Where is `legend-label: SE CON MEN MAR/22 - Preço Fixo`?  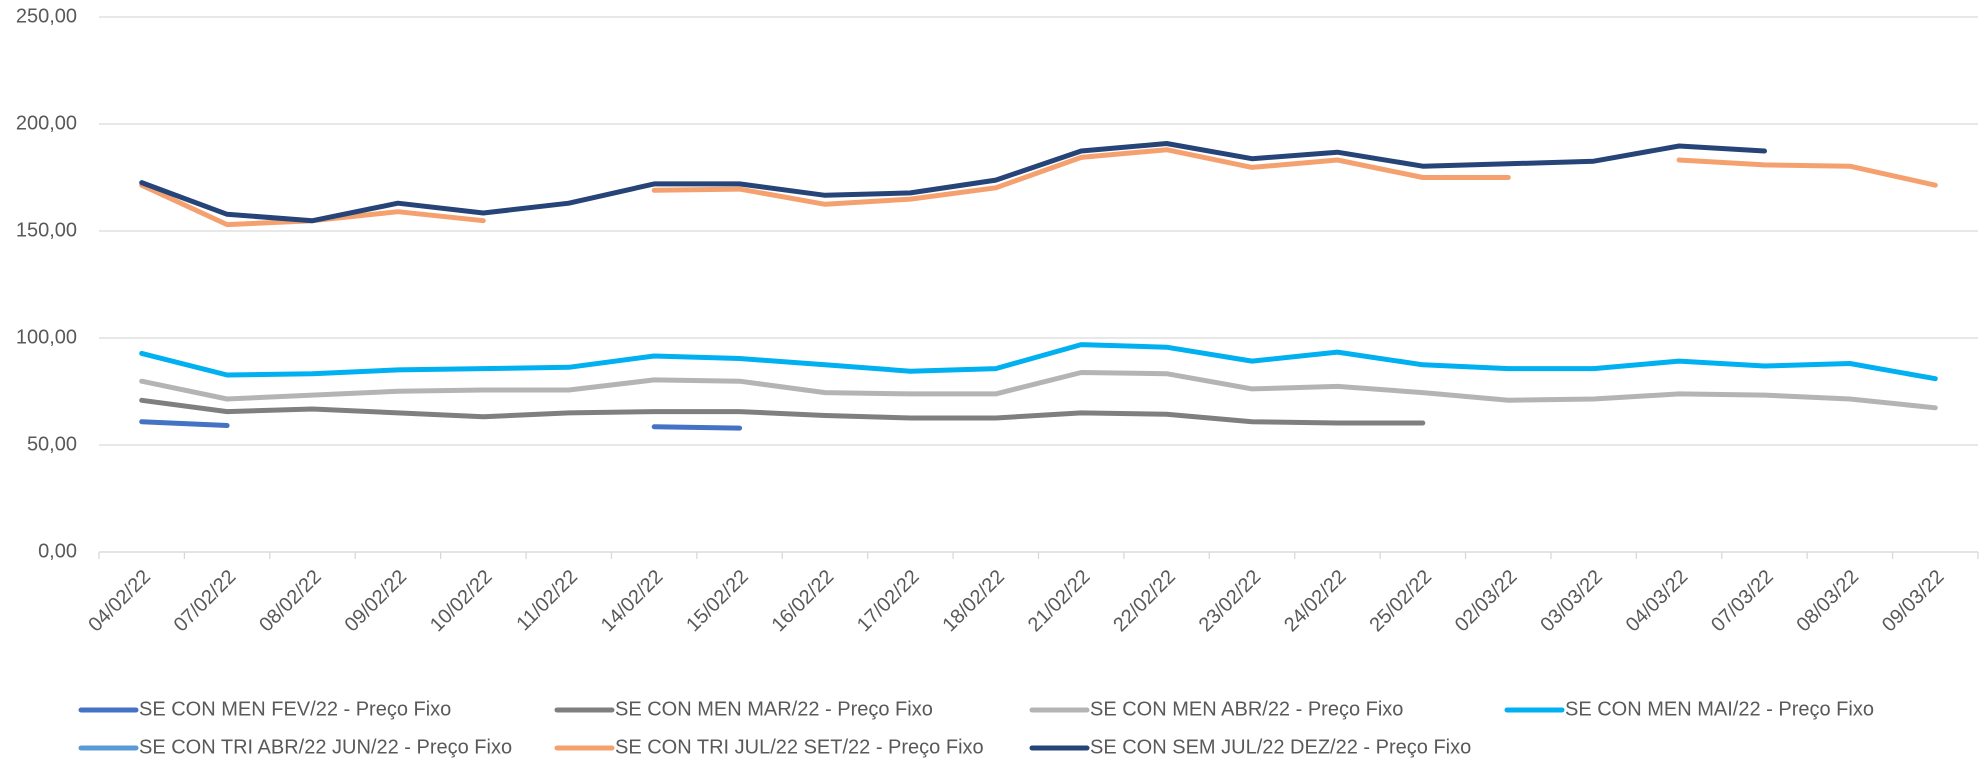 legend-label: SE CON MEN MAR/22 - Preço Fixo is located at coordinates (774, 709).